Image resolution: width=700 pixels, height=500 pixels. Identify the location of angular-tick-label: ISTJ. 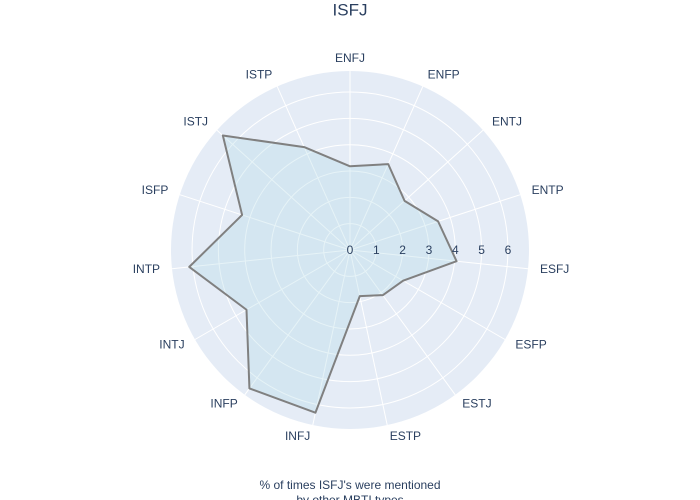
(195, 121).